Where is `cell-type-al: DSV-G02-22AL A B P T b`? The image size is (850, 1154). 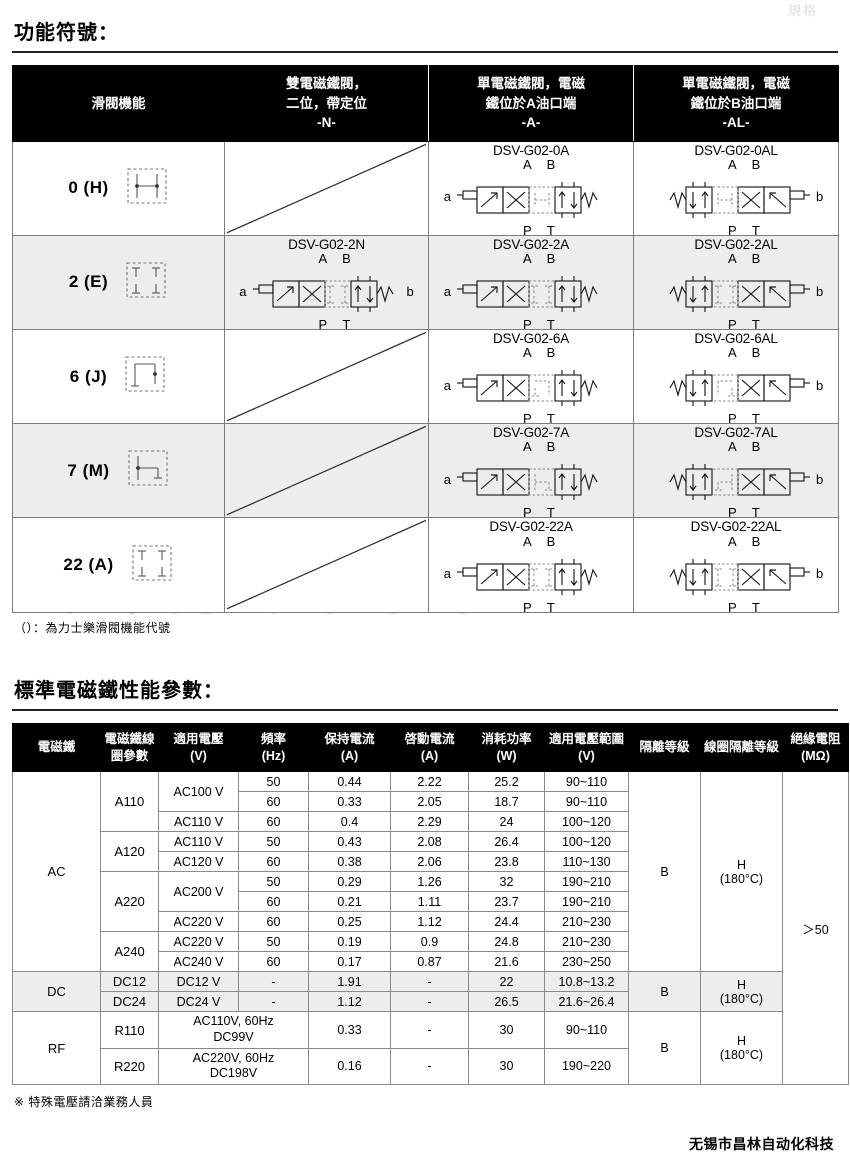 cell-type-al: DSV-G02-22AL A B P T b is located at coordinates (736, 566).